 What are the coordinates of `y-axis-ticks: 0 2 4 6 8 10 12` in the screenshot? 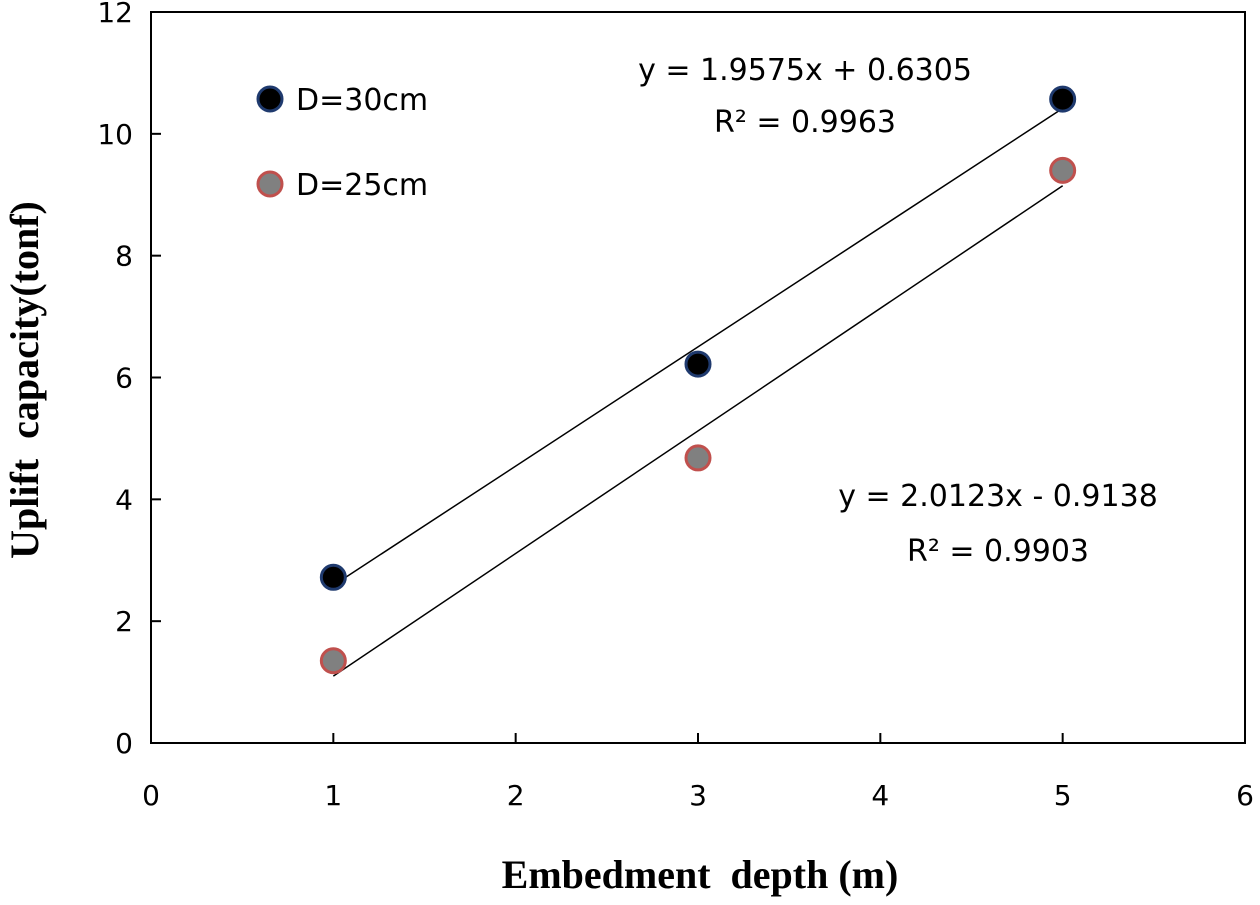 It's located at (129, 380).